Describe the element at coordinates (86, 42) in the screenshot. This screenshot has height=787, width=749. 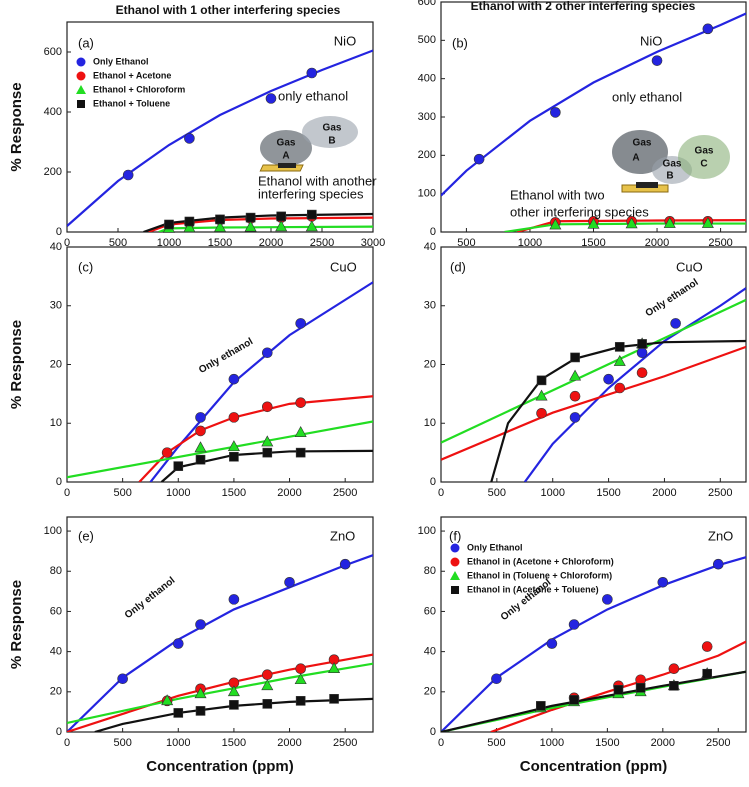
I see `annotation: (a)` at that location.